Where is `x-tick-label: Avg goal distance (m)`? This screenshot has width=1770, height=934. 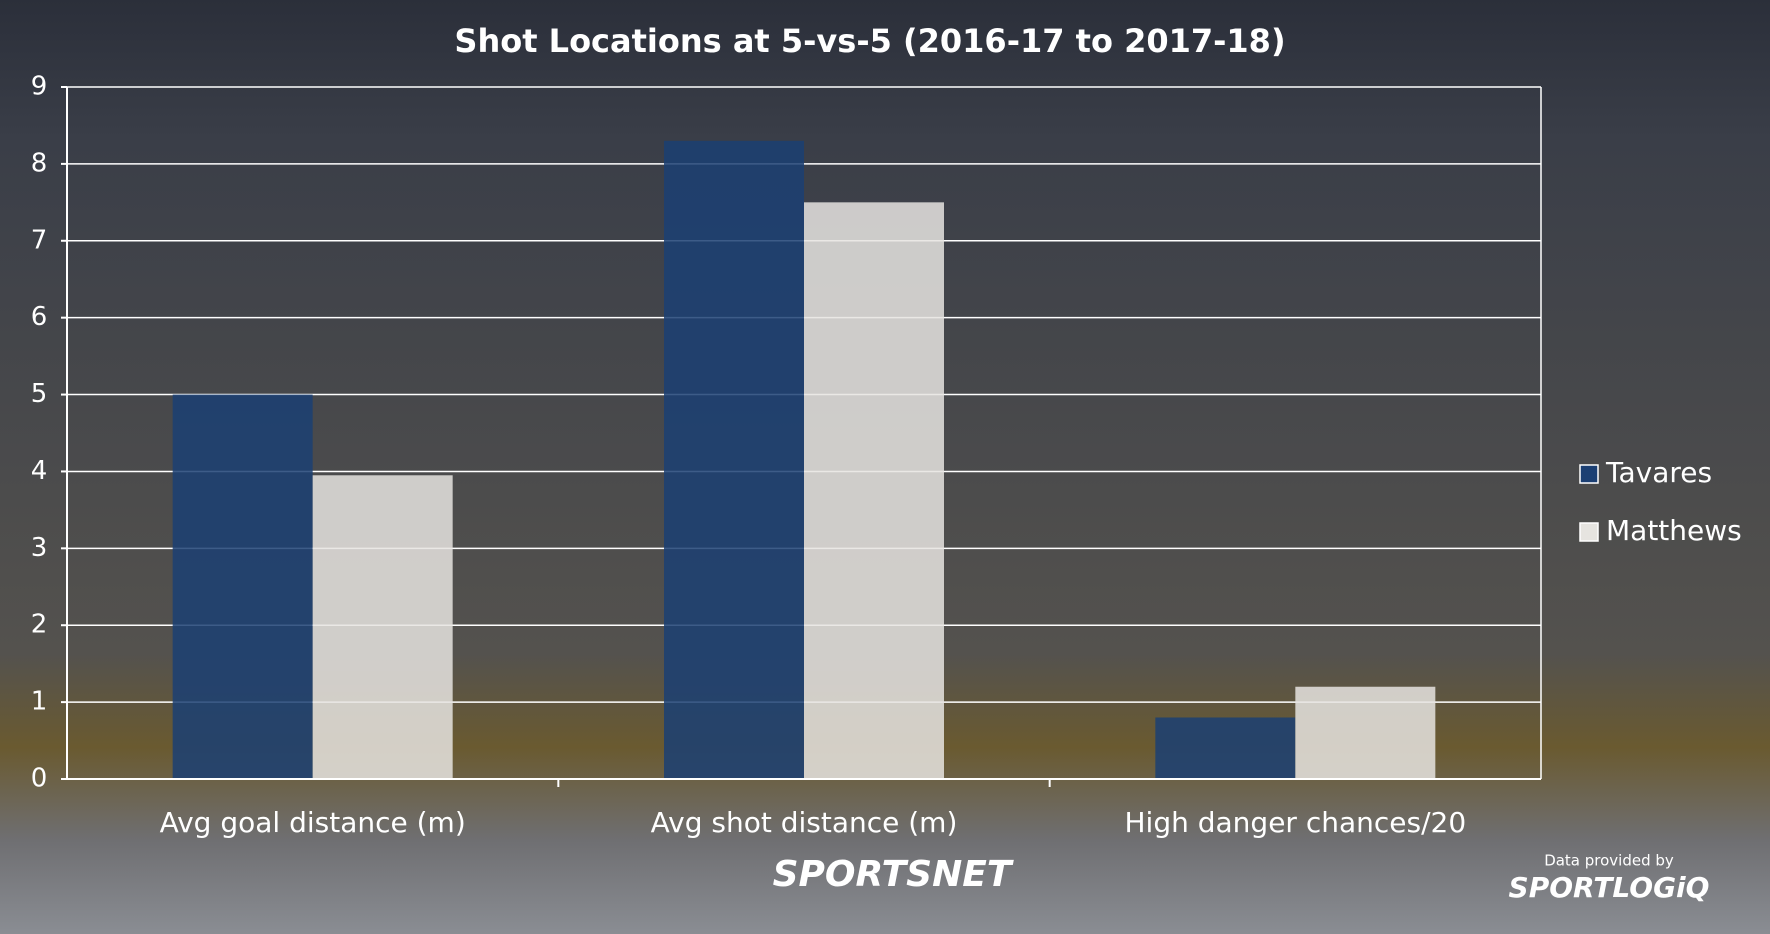
x-tick-label: Avg goal distance (m) is located at coordinates (313, 822).